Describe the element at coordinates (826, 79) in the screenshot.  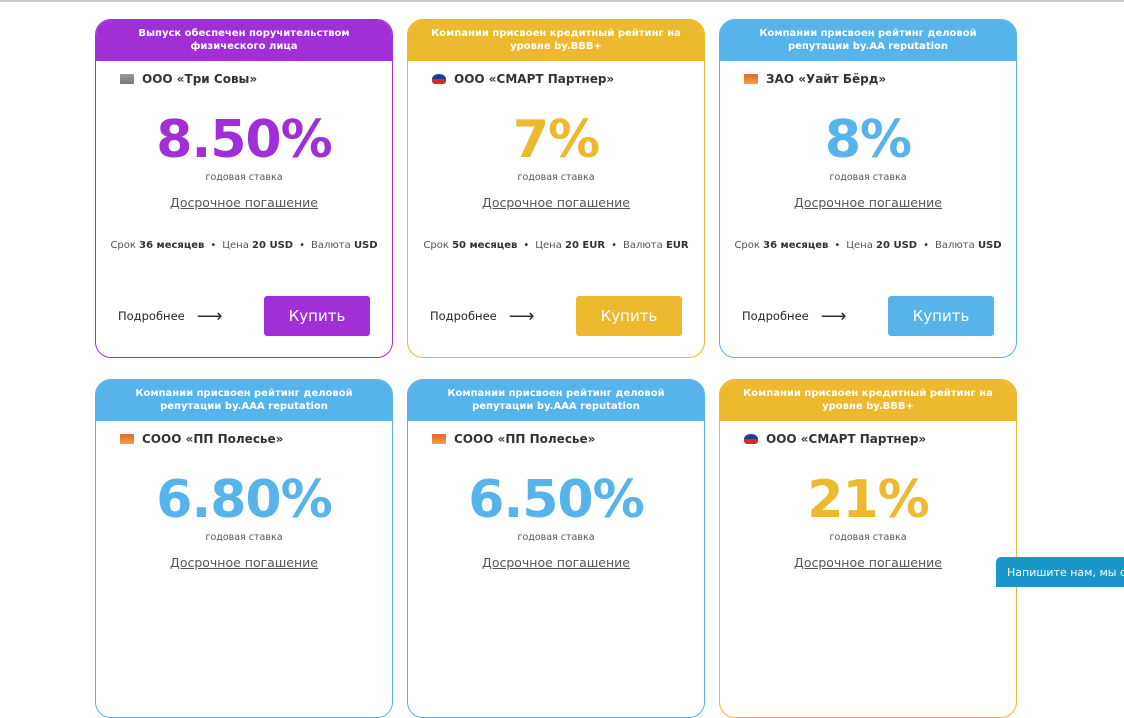
I see `company-name: ЗАО «Уайт Бёрд»` at that location.